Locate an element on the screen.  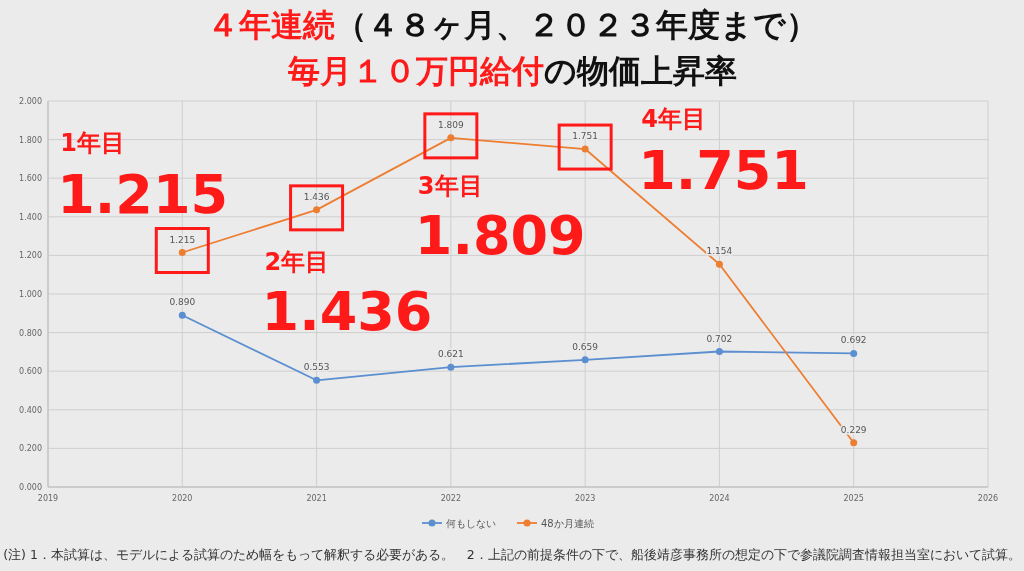
y-tick-label: 0.800 is located at coordinates (30, 333).